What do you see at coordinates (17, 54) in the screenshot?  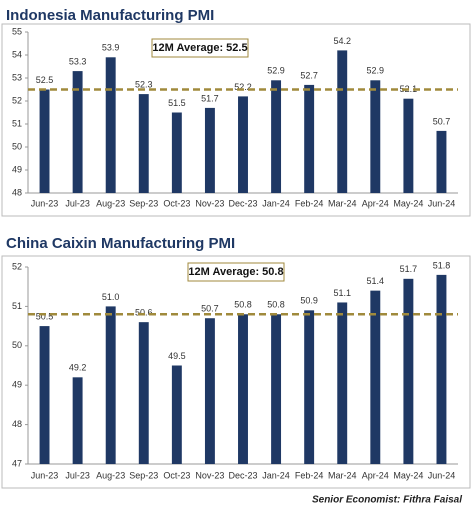 I see `y-tick-label: 54` at bounding box center [17, 54].